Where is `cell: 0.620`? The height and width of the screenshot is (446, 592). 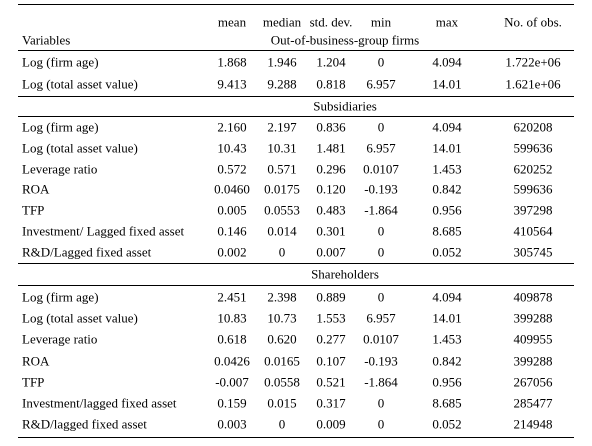 cell: 0.620 is located at coordinates (282, 339).